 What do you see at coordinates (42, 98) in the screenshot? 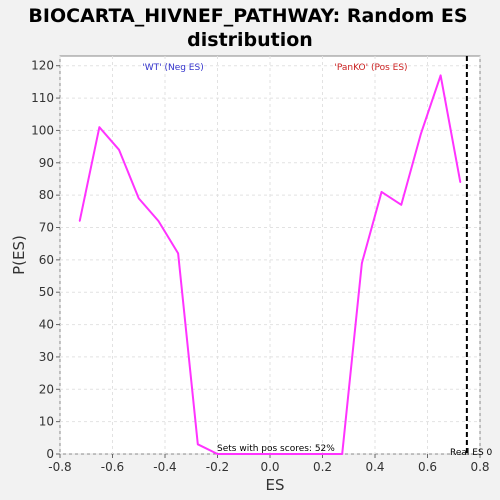
I see `y-tick-label: 110` at bounding box center [42, 98].